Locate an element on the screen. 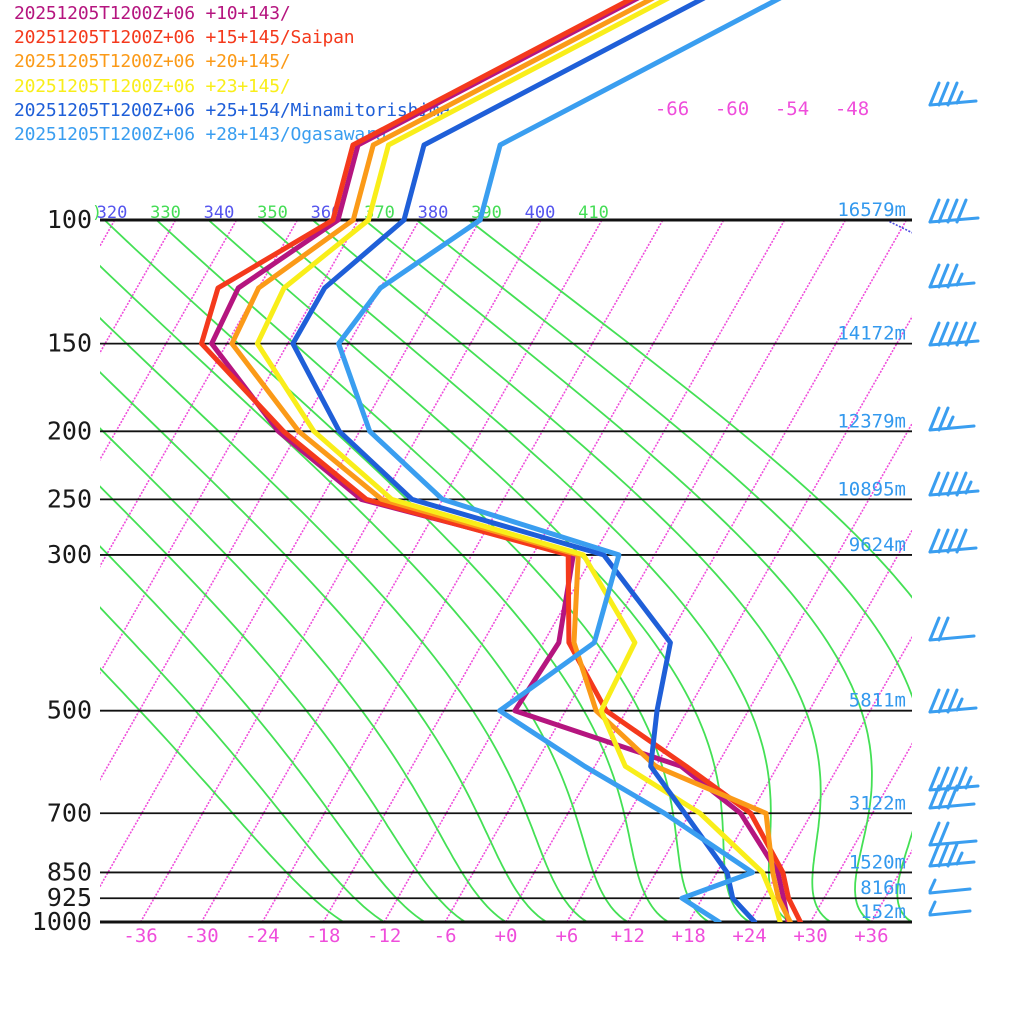 Image resolution: width=1024 pixels, height=1024 pixels. height-label: 16579m is located at coordinates (871, 210).